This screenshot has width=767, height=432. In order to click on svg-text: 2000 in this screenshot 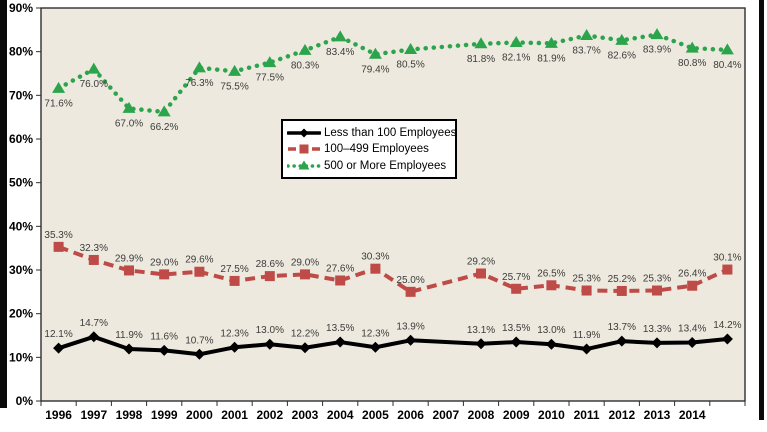, I will do `click(199, 415)`.